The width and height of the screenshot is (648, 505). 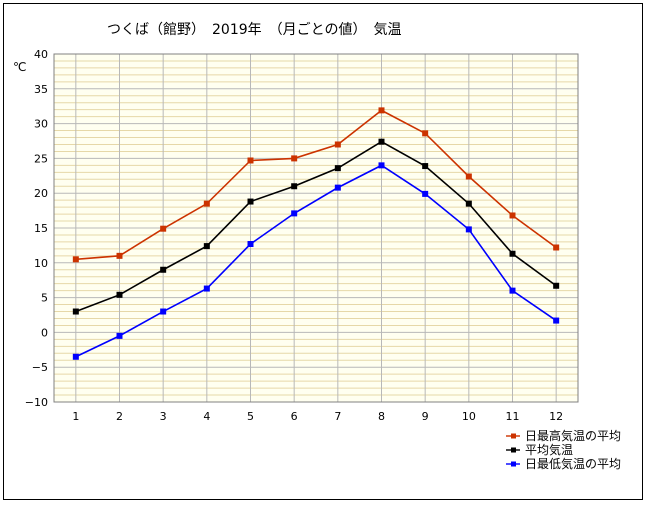 What do you see at coordinates (41, 124) in the screenshot?
I see `y-tick-label: 30` at bounding box center [41, 124].